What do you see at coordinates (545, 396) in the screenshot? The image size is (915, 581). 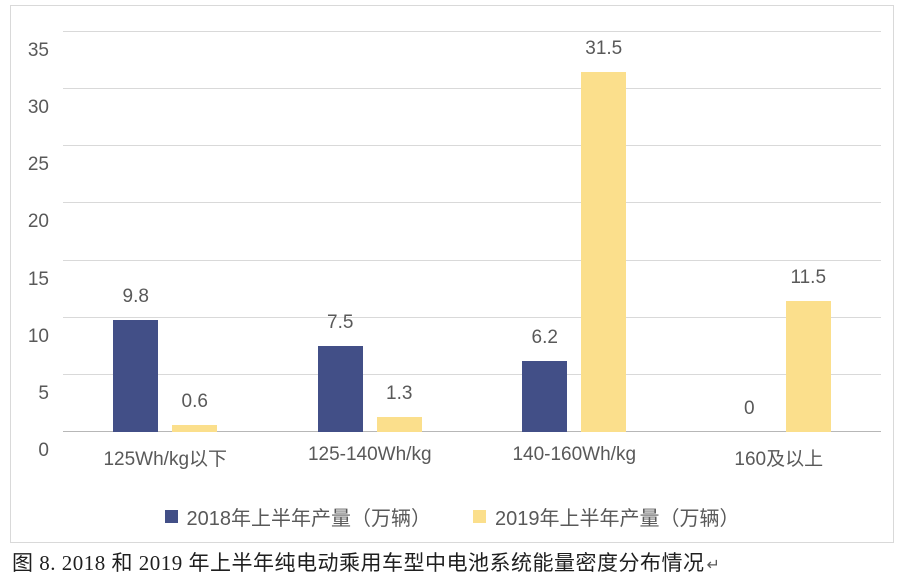 I see `bar-s0-c2` at bounding box center [545, 396].